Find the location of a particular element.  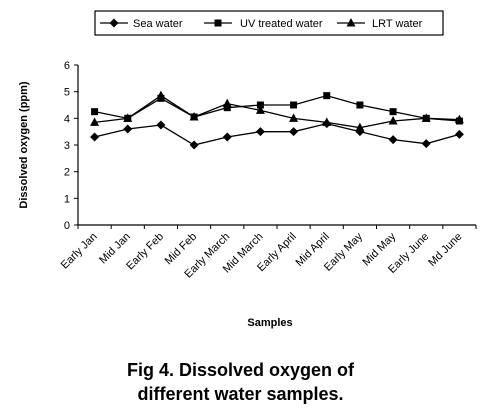

legend: Sea water UV treated water LRT water is located at coordinates (269, 23).